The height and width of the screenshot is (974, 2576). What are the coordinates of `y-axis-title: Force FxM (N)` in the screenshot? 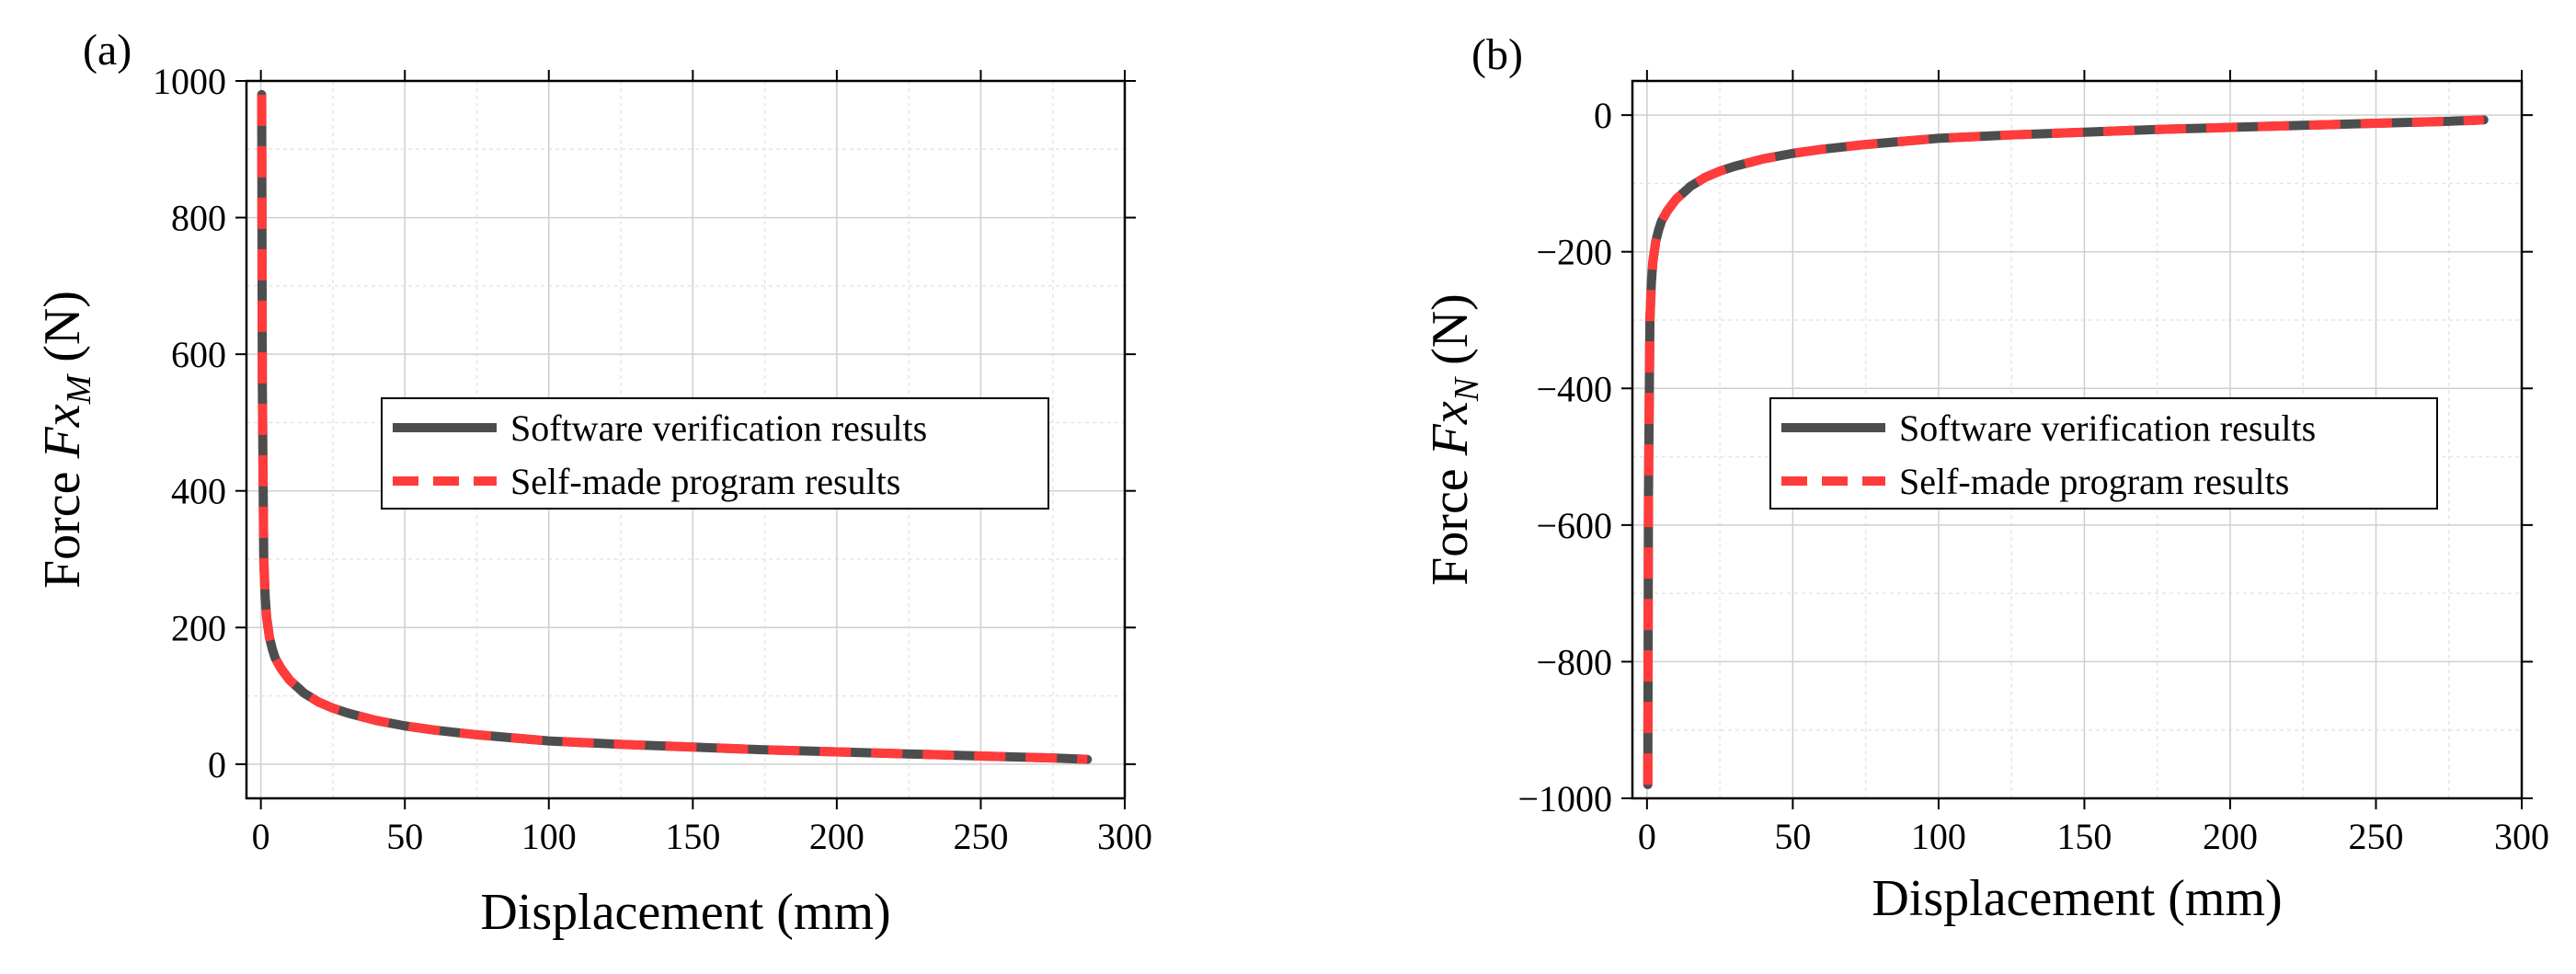 It's located at (66, 440).